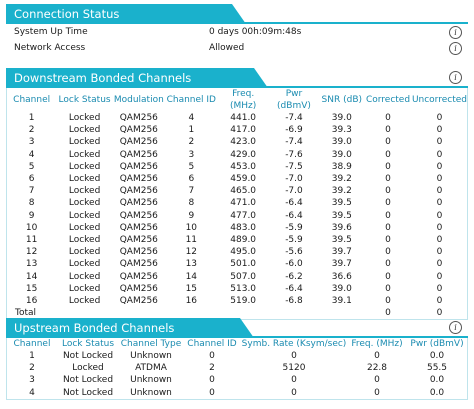 The image size is (474, 409). What do you see at coordinates (151, 344) in the screenshot?
I see `col-header: Channel Type` at bounding box center [151, 344].